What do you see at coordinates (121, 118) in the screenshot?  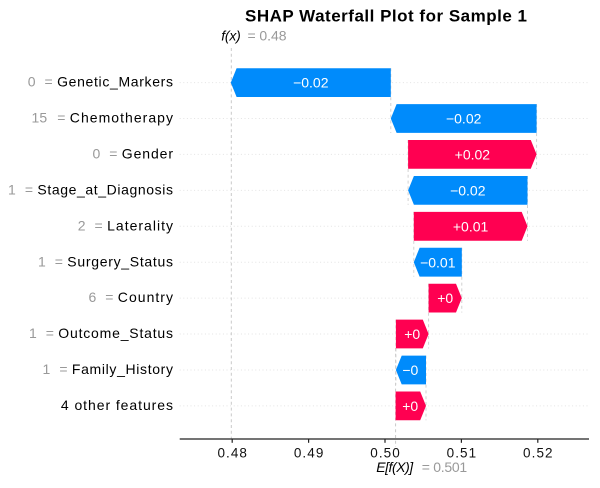 I see `svg-text: Chemotherapy` at bounding box center [121, 118].